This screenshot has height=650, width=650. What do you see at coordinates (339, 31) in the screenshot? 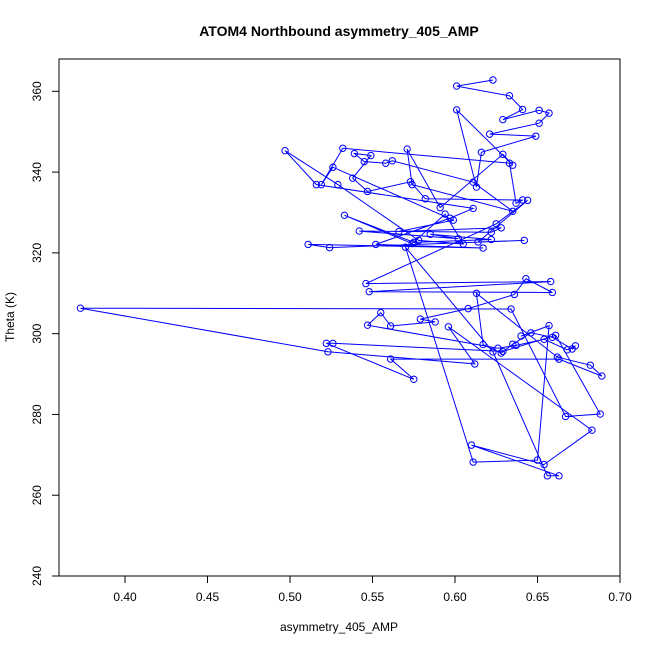
I see `chart-title: ATOM4 Northbound asymmetry_405_AMP` at bounding box center [339, 31].